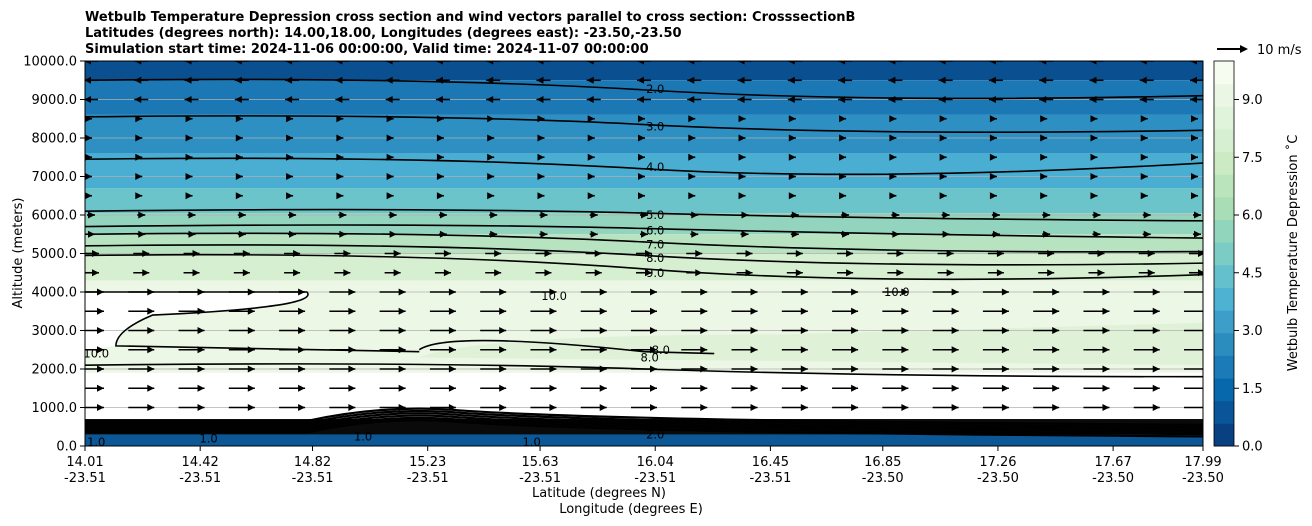 Image resolution: width=1312 pixels, height=526 pixels. I want to click on y-tick-label: 5000.0, so click(55, 254).